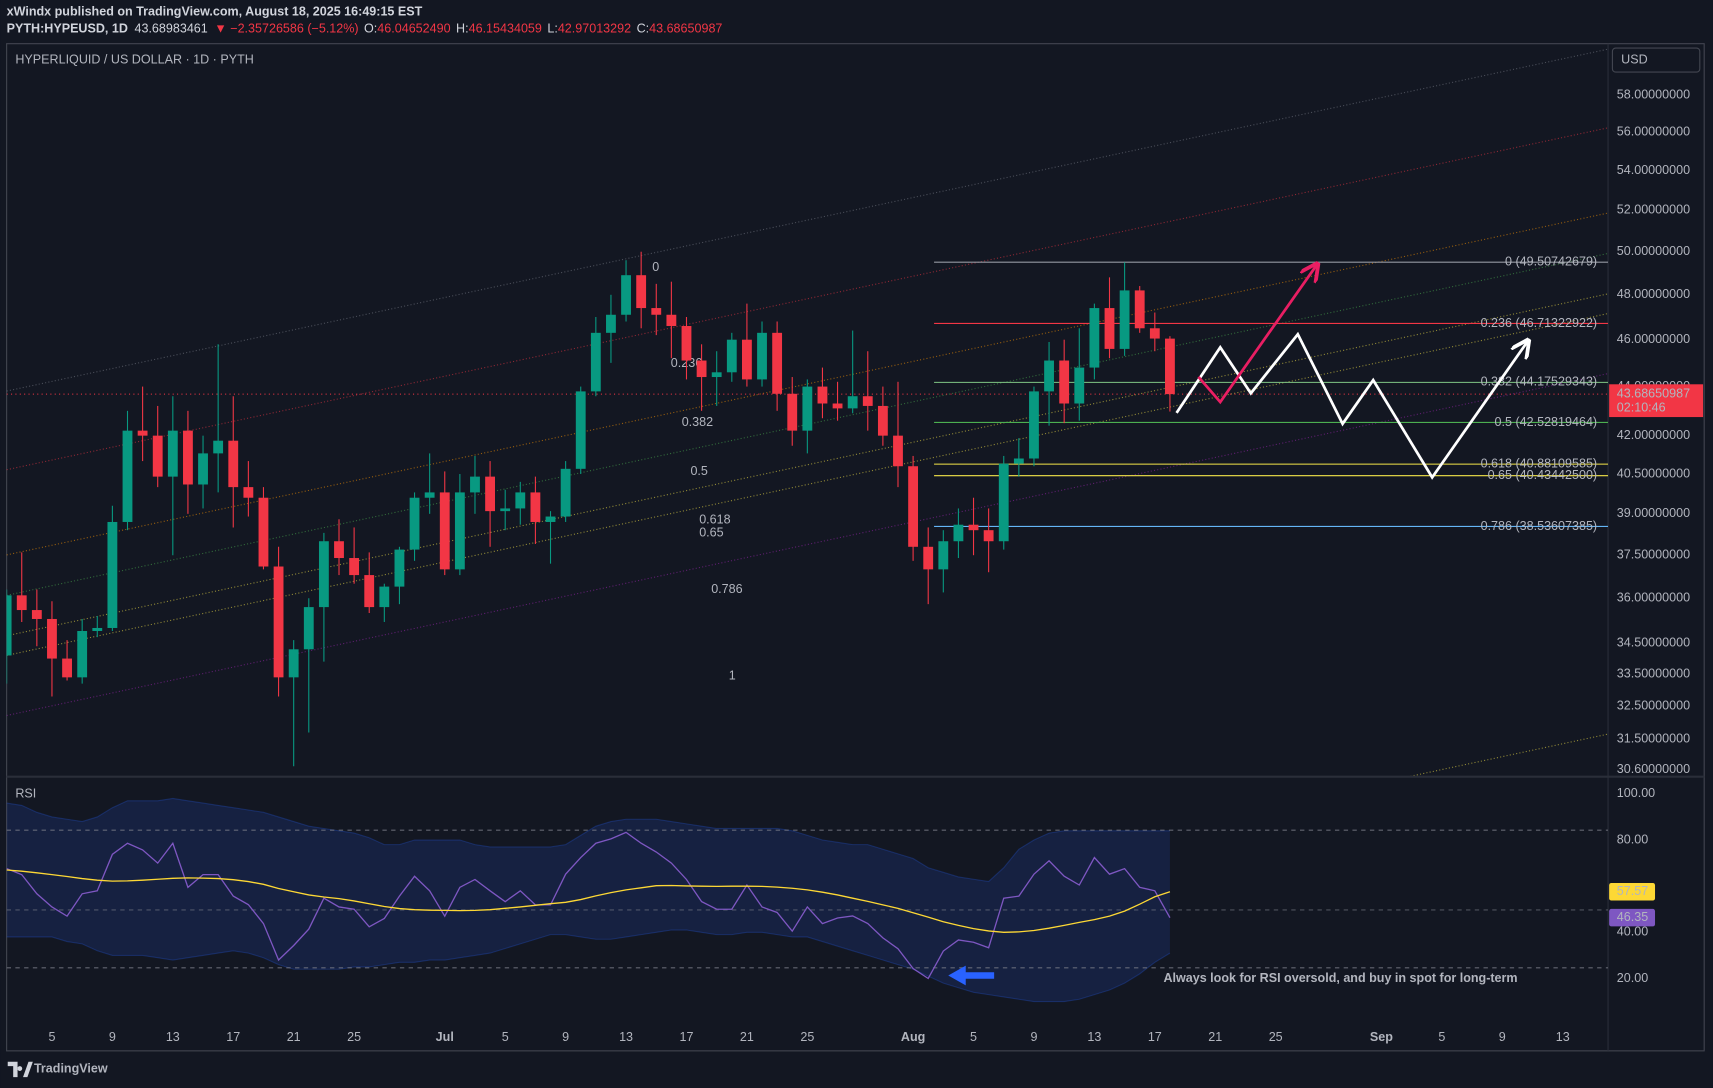  Describe the element at coordinates (971, 975) in the screenshot. I see `annotation-arrow` at that location.